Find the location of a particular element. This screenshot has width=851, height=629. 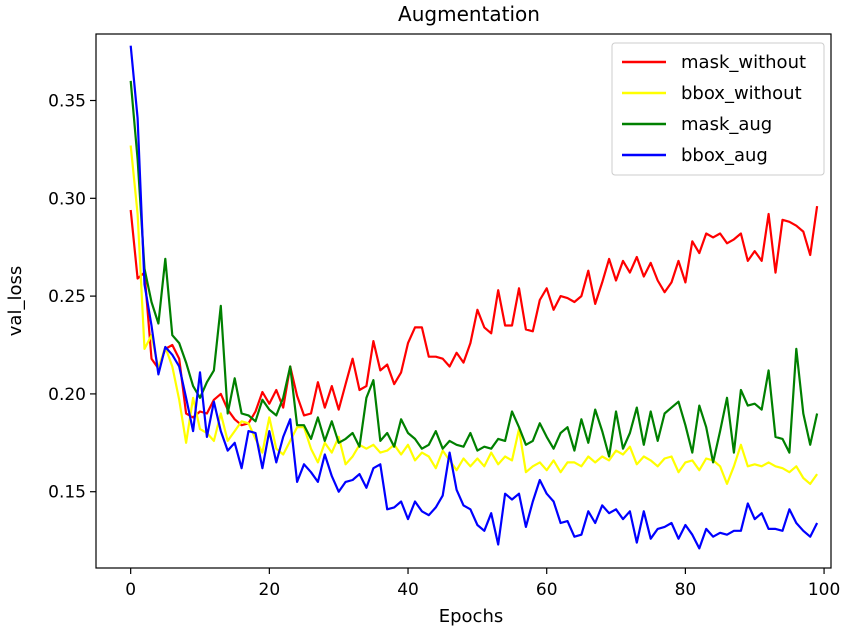

y-axis-ticks: 0.15 0.20 0.25 0.30 0.35 is located at coordinates (72, 297).